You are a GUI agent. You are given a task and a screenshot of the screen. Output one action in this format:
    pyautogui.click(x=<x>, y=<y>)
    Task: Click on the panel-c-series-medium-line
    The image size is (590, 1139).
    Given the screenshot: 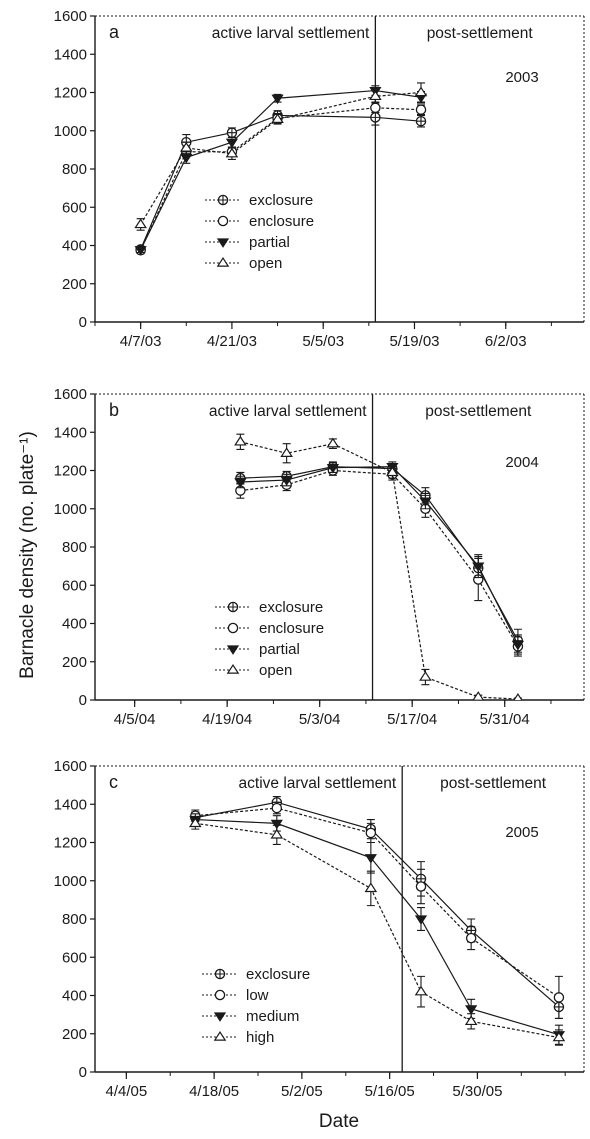 What is the action you would take?
    pyautogui.click(x=377, y=927)
    